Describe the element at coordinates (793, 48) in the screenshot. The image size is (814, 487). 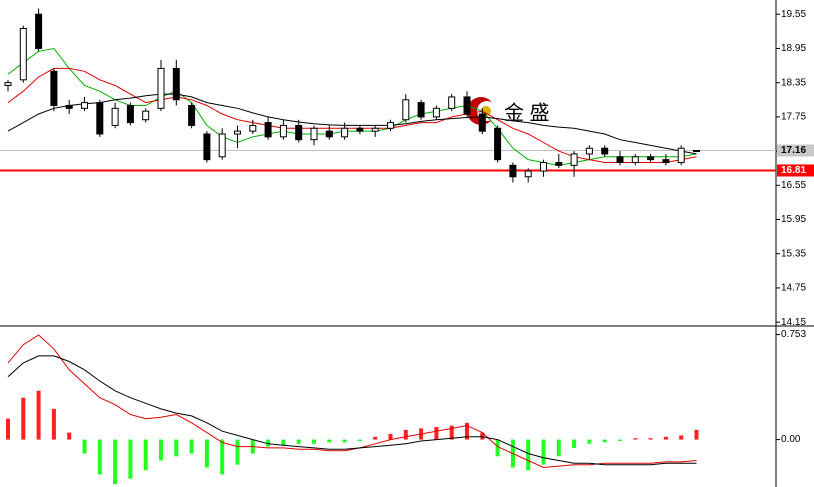
I see `y-tick-label: 18.95` at that location.